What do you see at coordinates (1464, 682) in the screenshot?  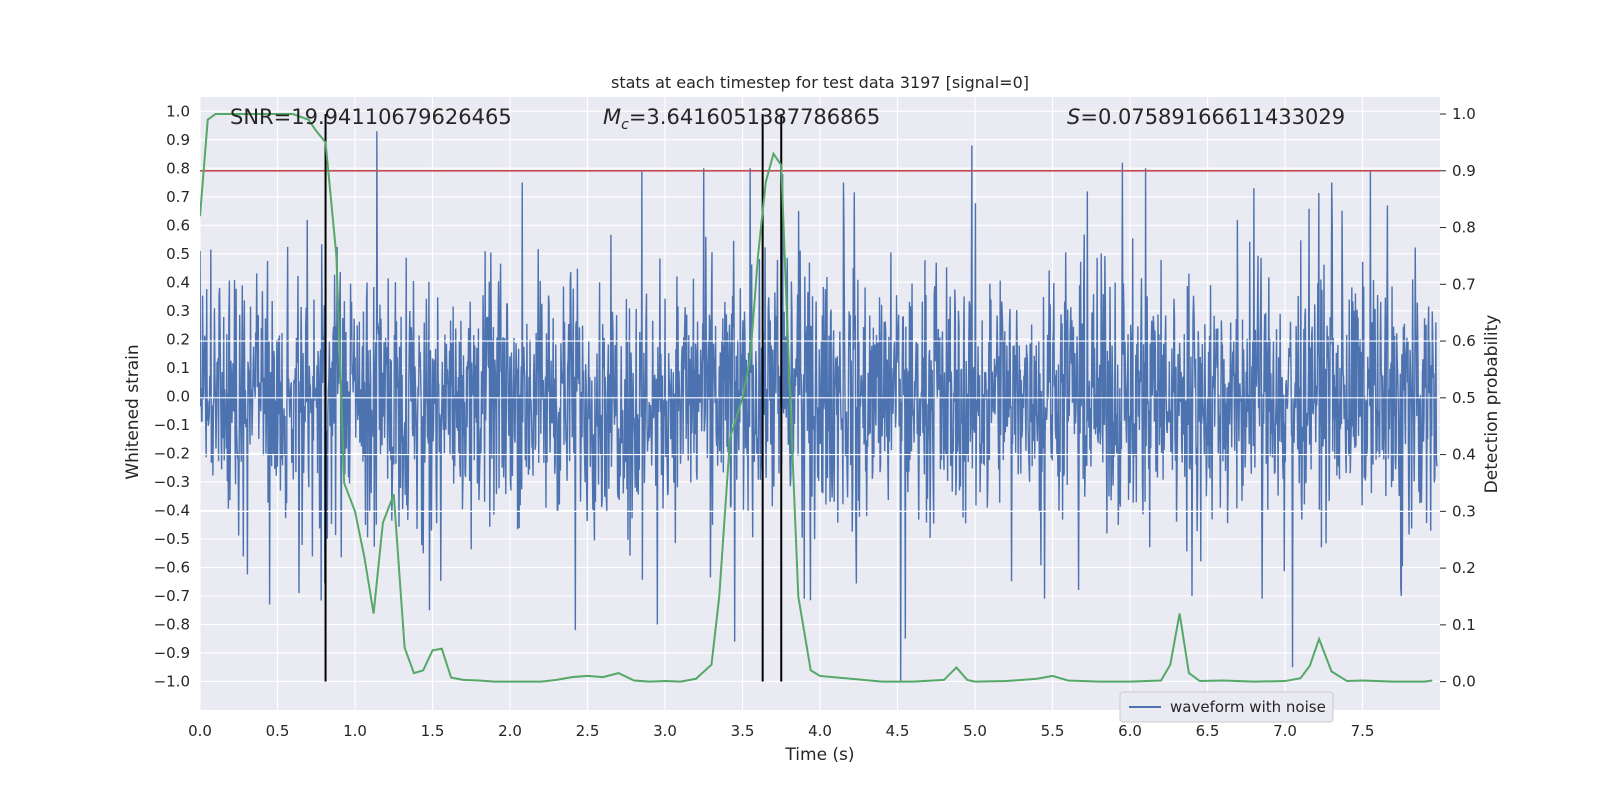 I see `y2-tick-label: 0.0` at bounding box center [1464, 682].